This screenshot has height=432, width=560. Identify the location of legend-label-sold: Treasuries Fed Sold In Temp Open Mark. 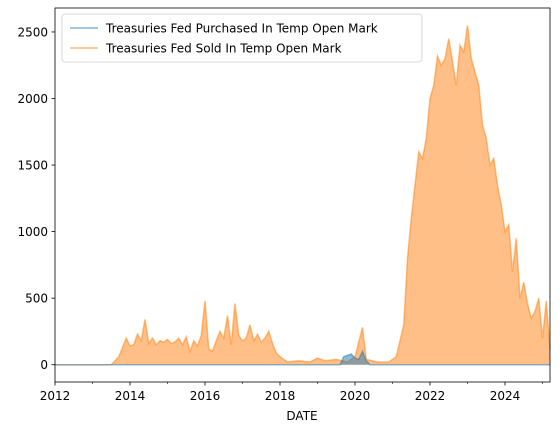
(223, 49).